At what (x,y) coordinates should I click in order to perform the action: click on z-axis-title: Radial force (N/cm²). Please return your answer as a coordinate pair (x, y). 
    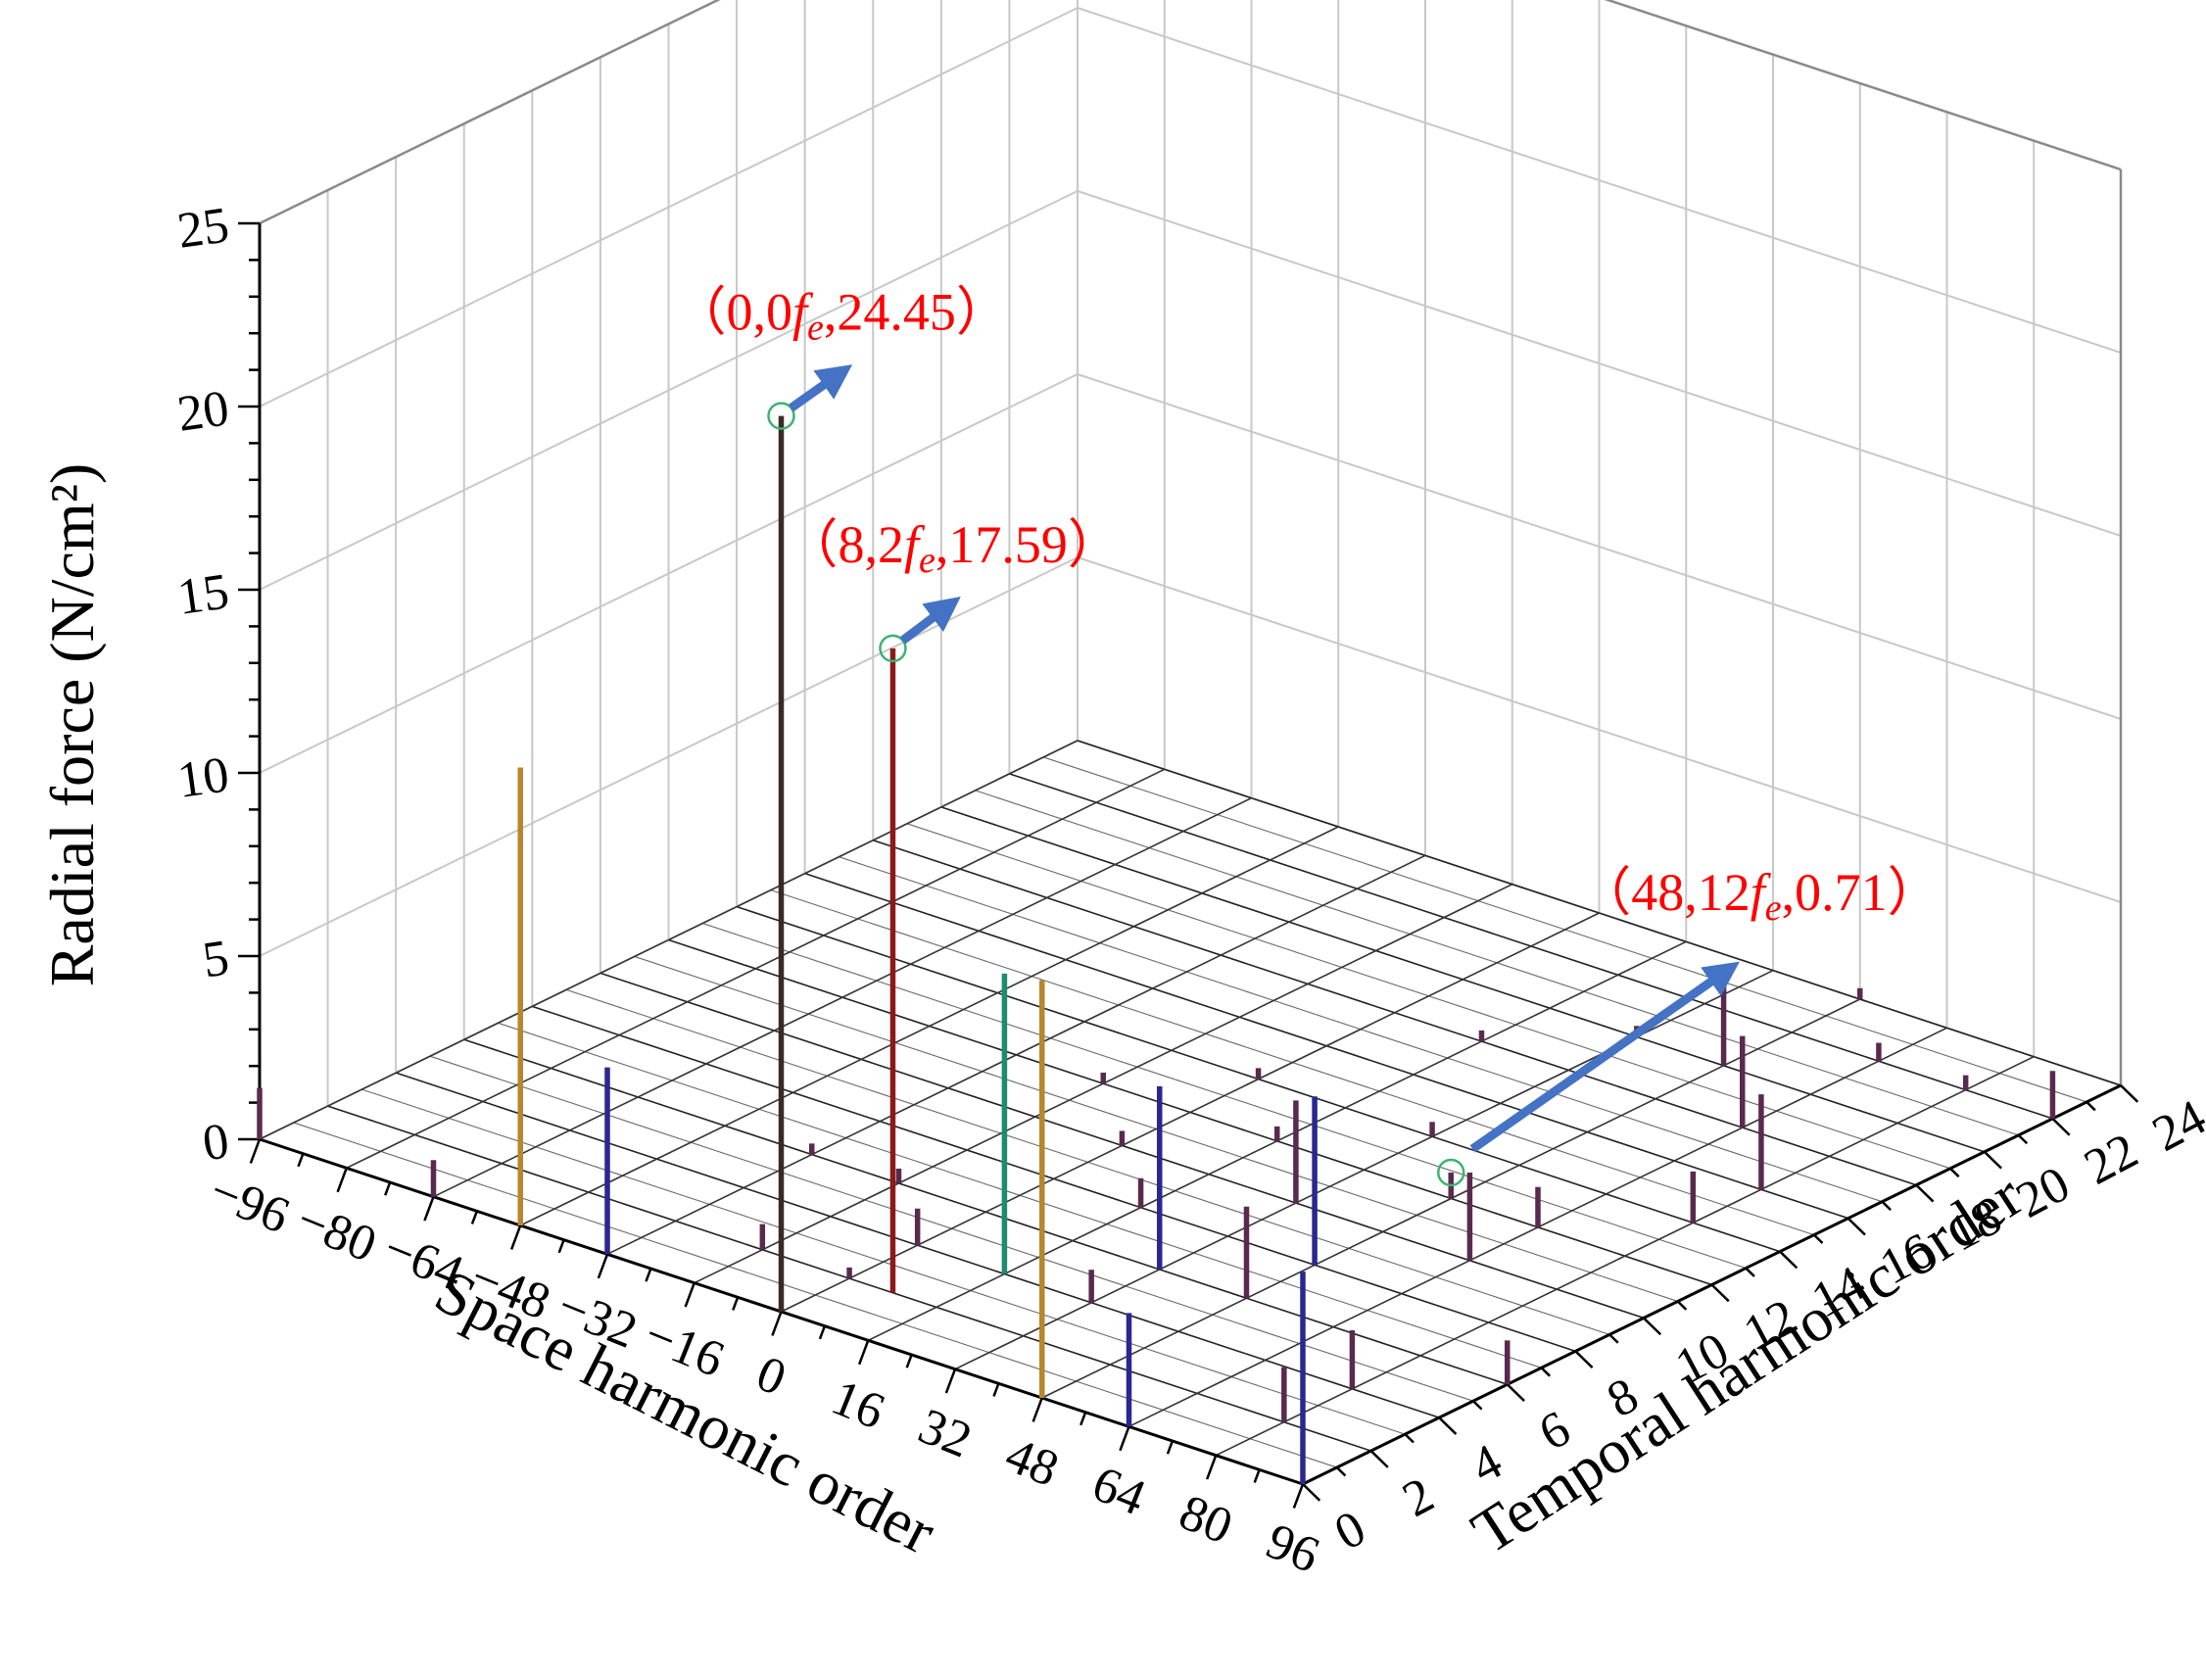
    Looking at the image, I should click on (72, 725).